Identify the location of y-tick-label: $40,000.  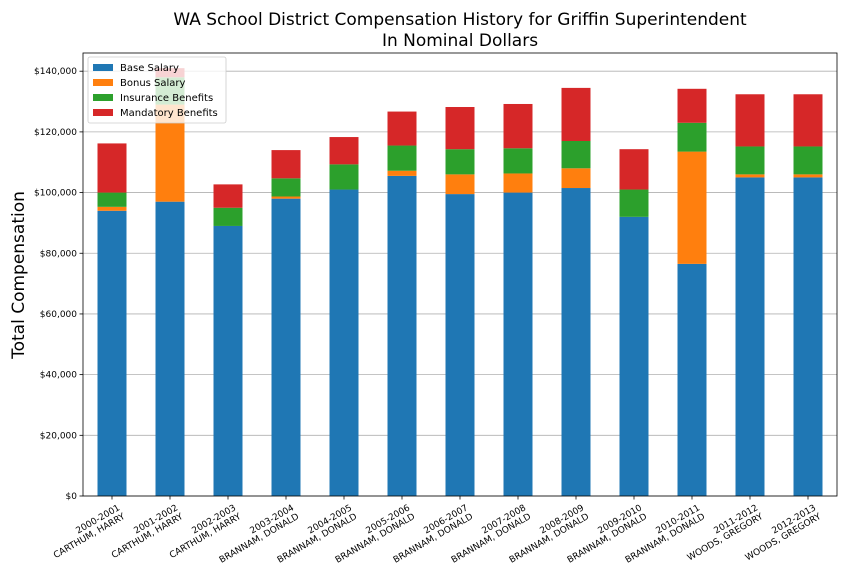
(58, 376).